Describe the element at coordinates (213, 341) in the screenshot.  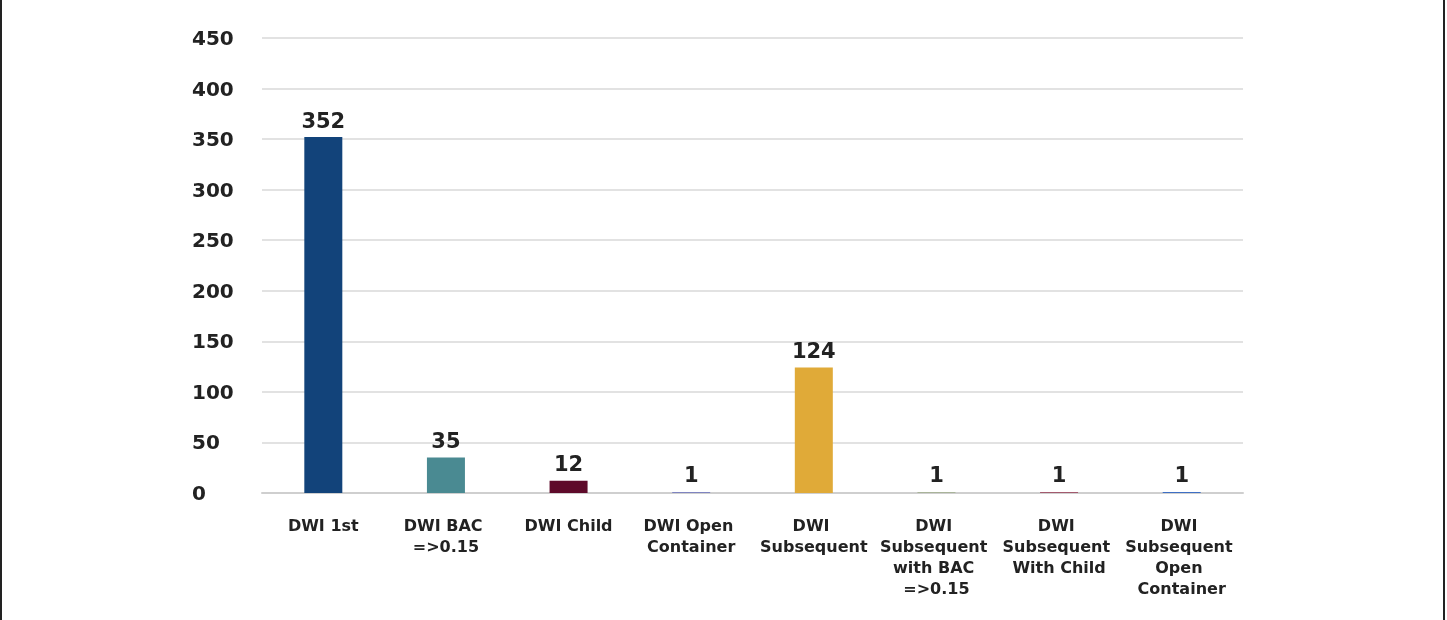
I see `y-tick-label: 150` at that location.